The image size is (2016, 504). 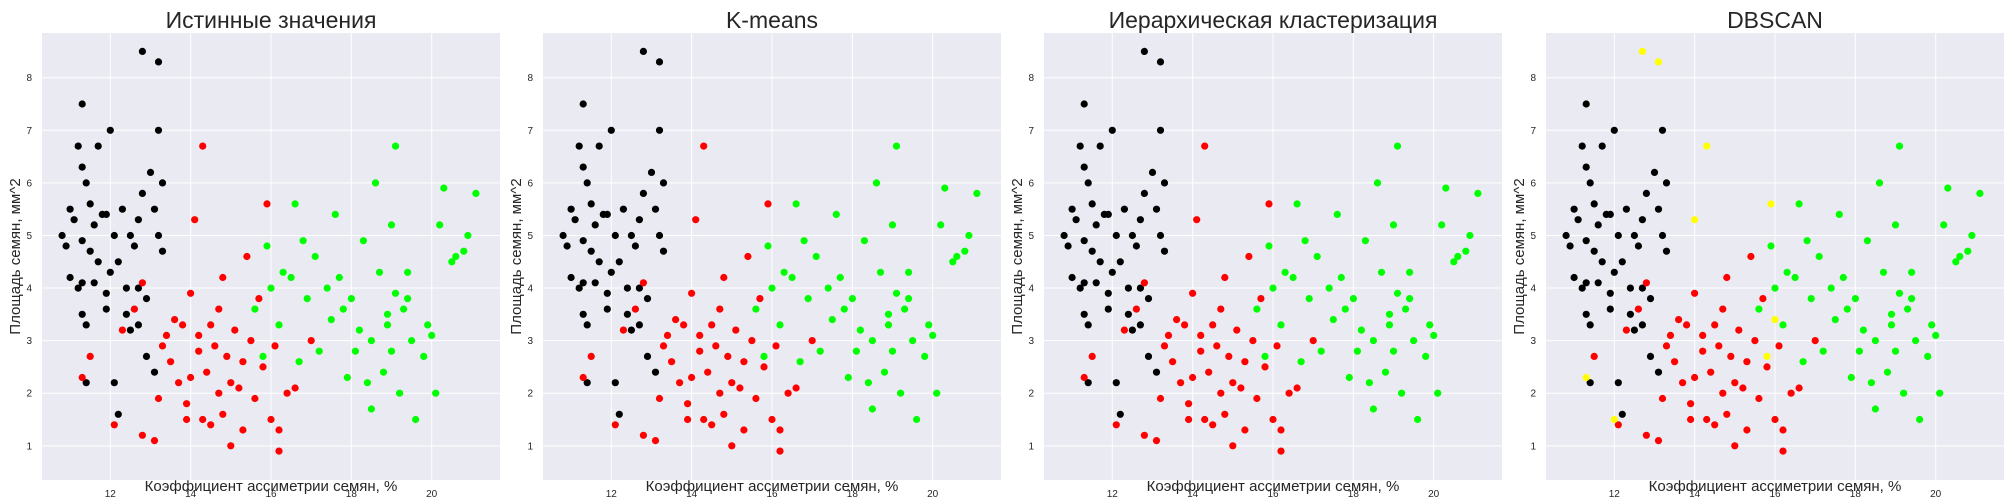 What do you see at coordinates (191, 494) in the screenshot?
I see `x-tick-label: 14` at bounding box center [191, 494].